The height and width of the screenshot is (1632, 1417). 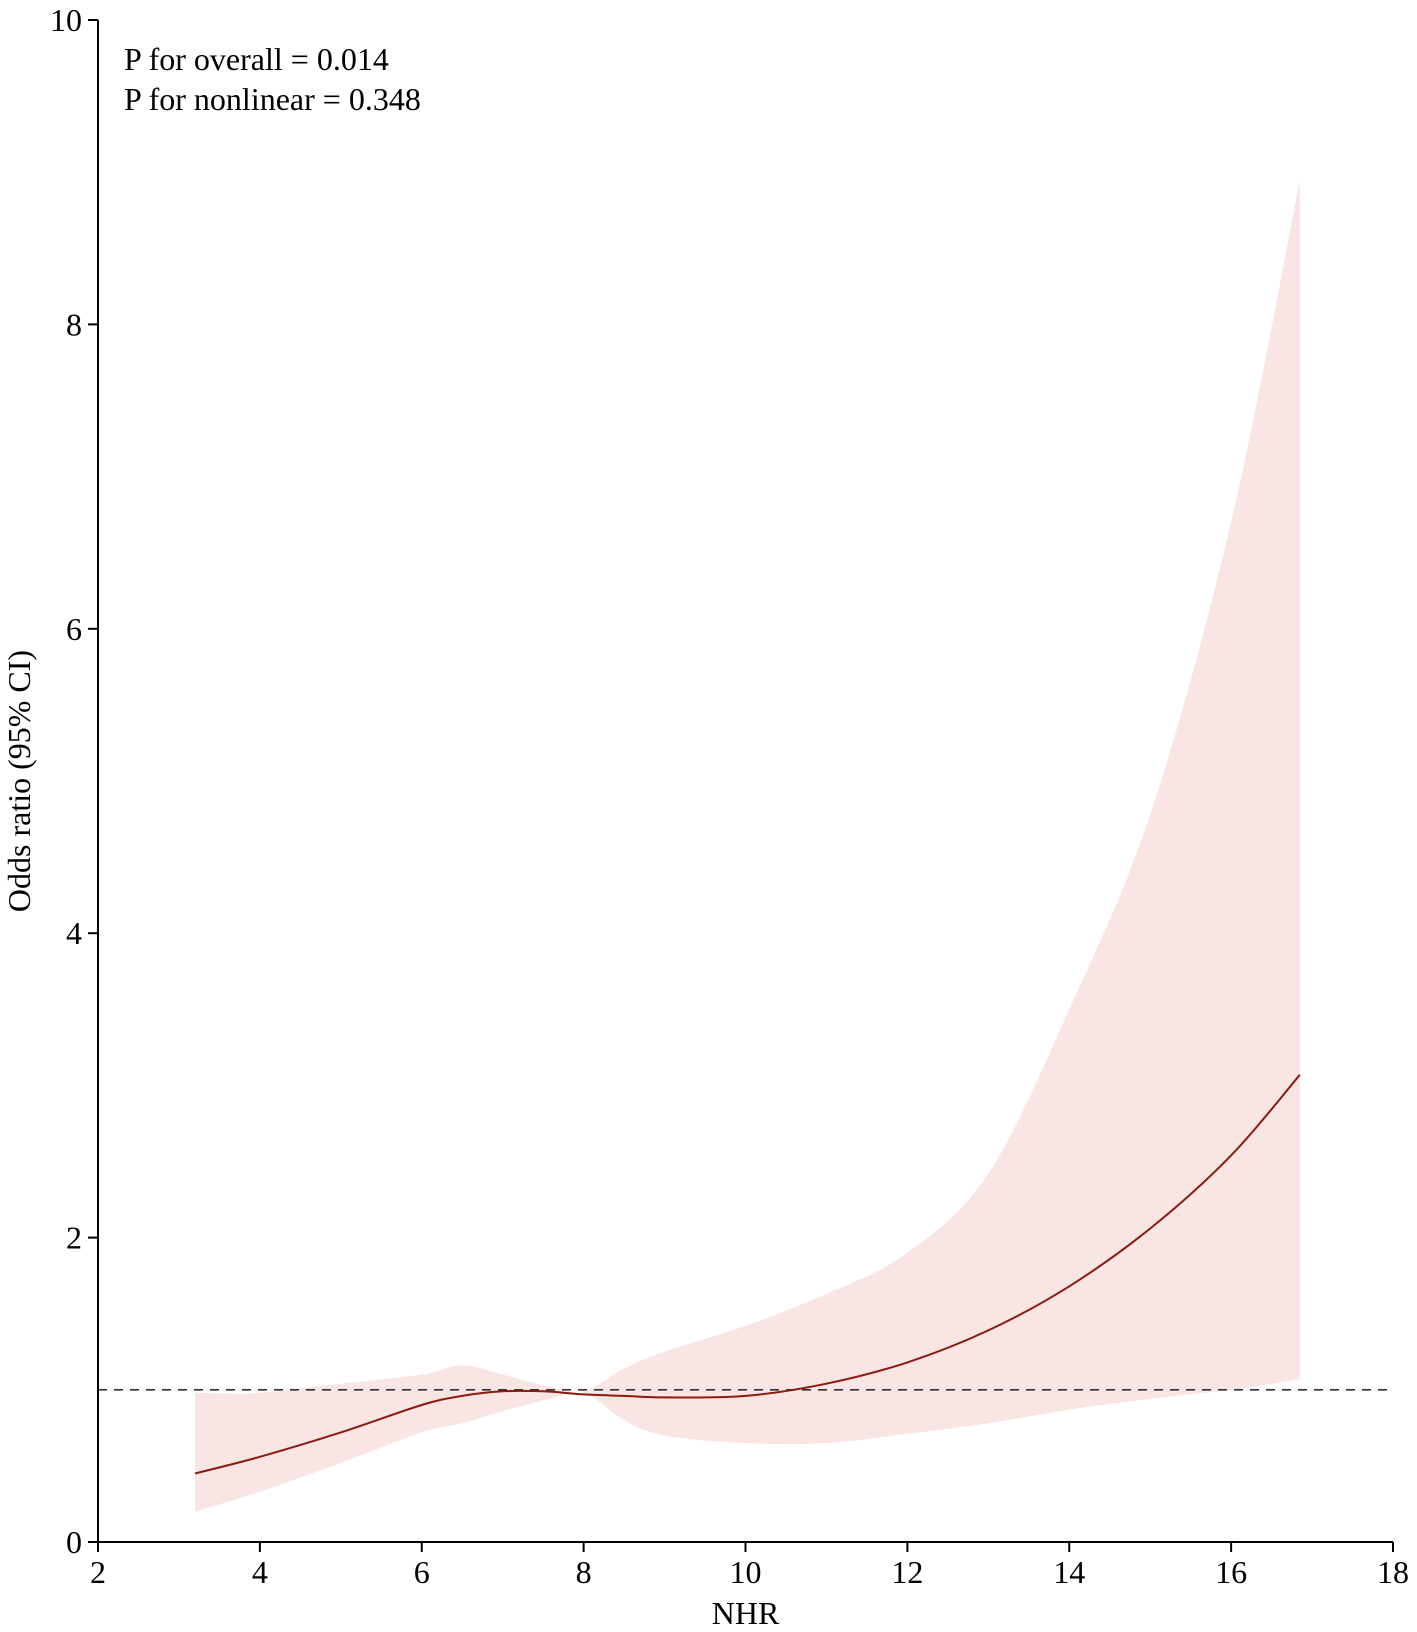 I want to click on p-overall-annotation: P for overall = 0.014, so click(x=256, y=59).